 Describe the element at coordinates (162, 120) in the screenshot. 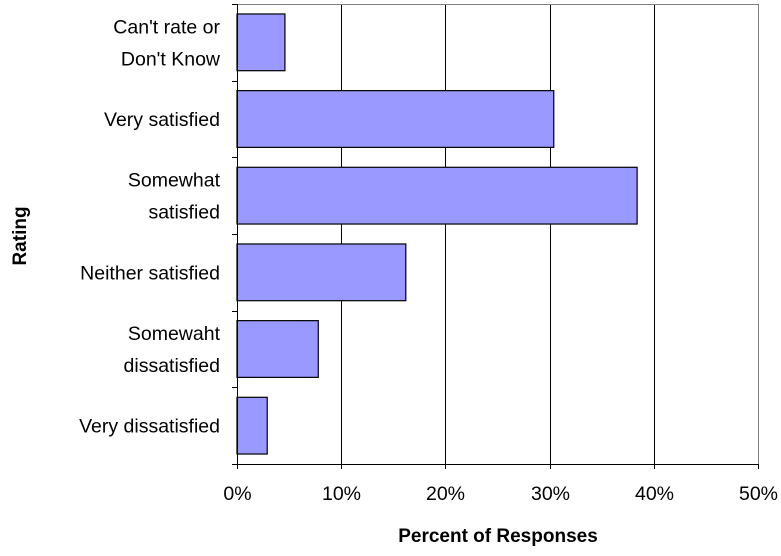

I see `category-label: Very satisfied` at that location.